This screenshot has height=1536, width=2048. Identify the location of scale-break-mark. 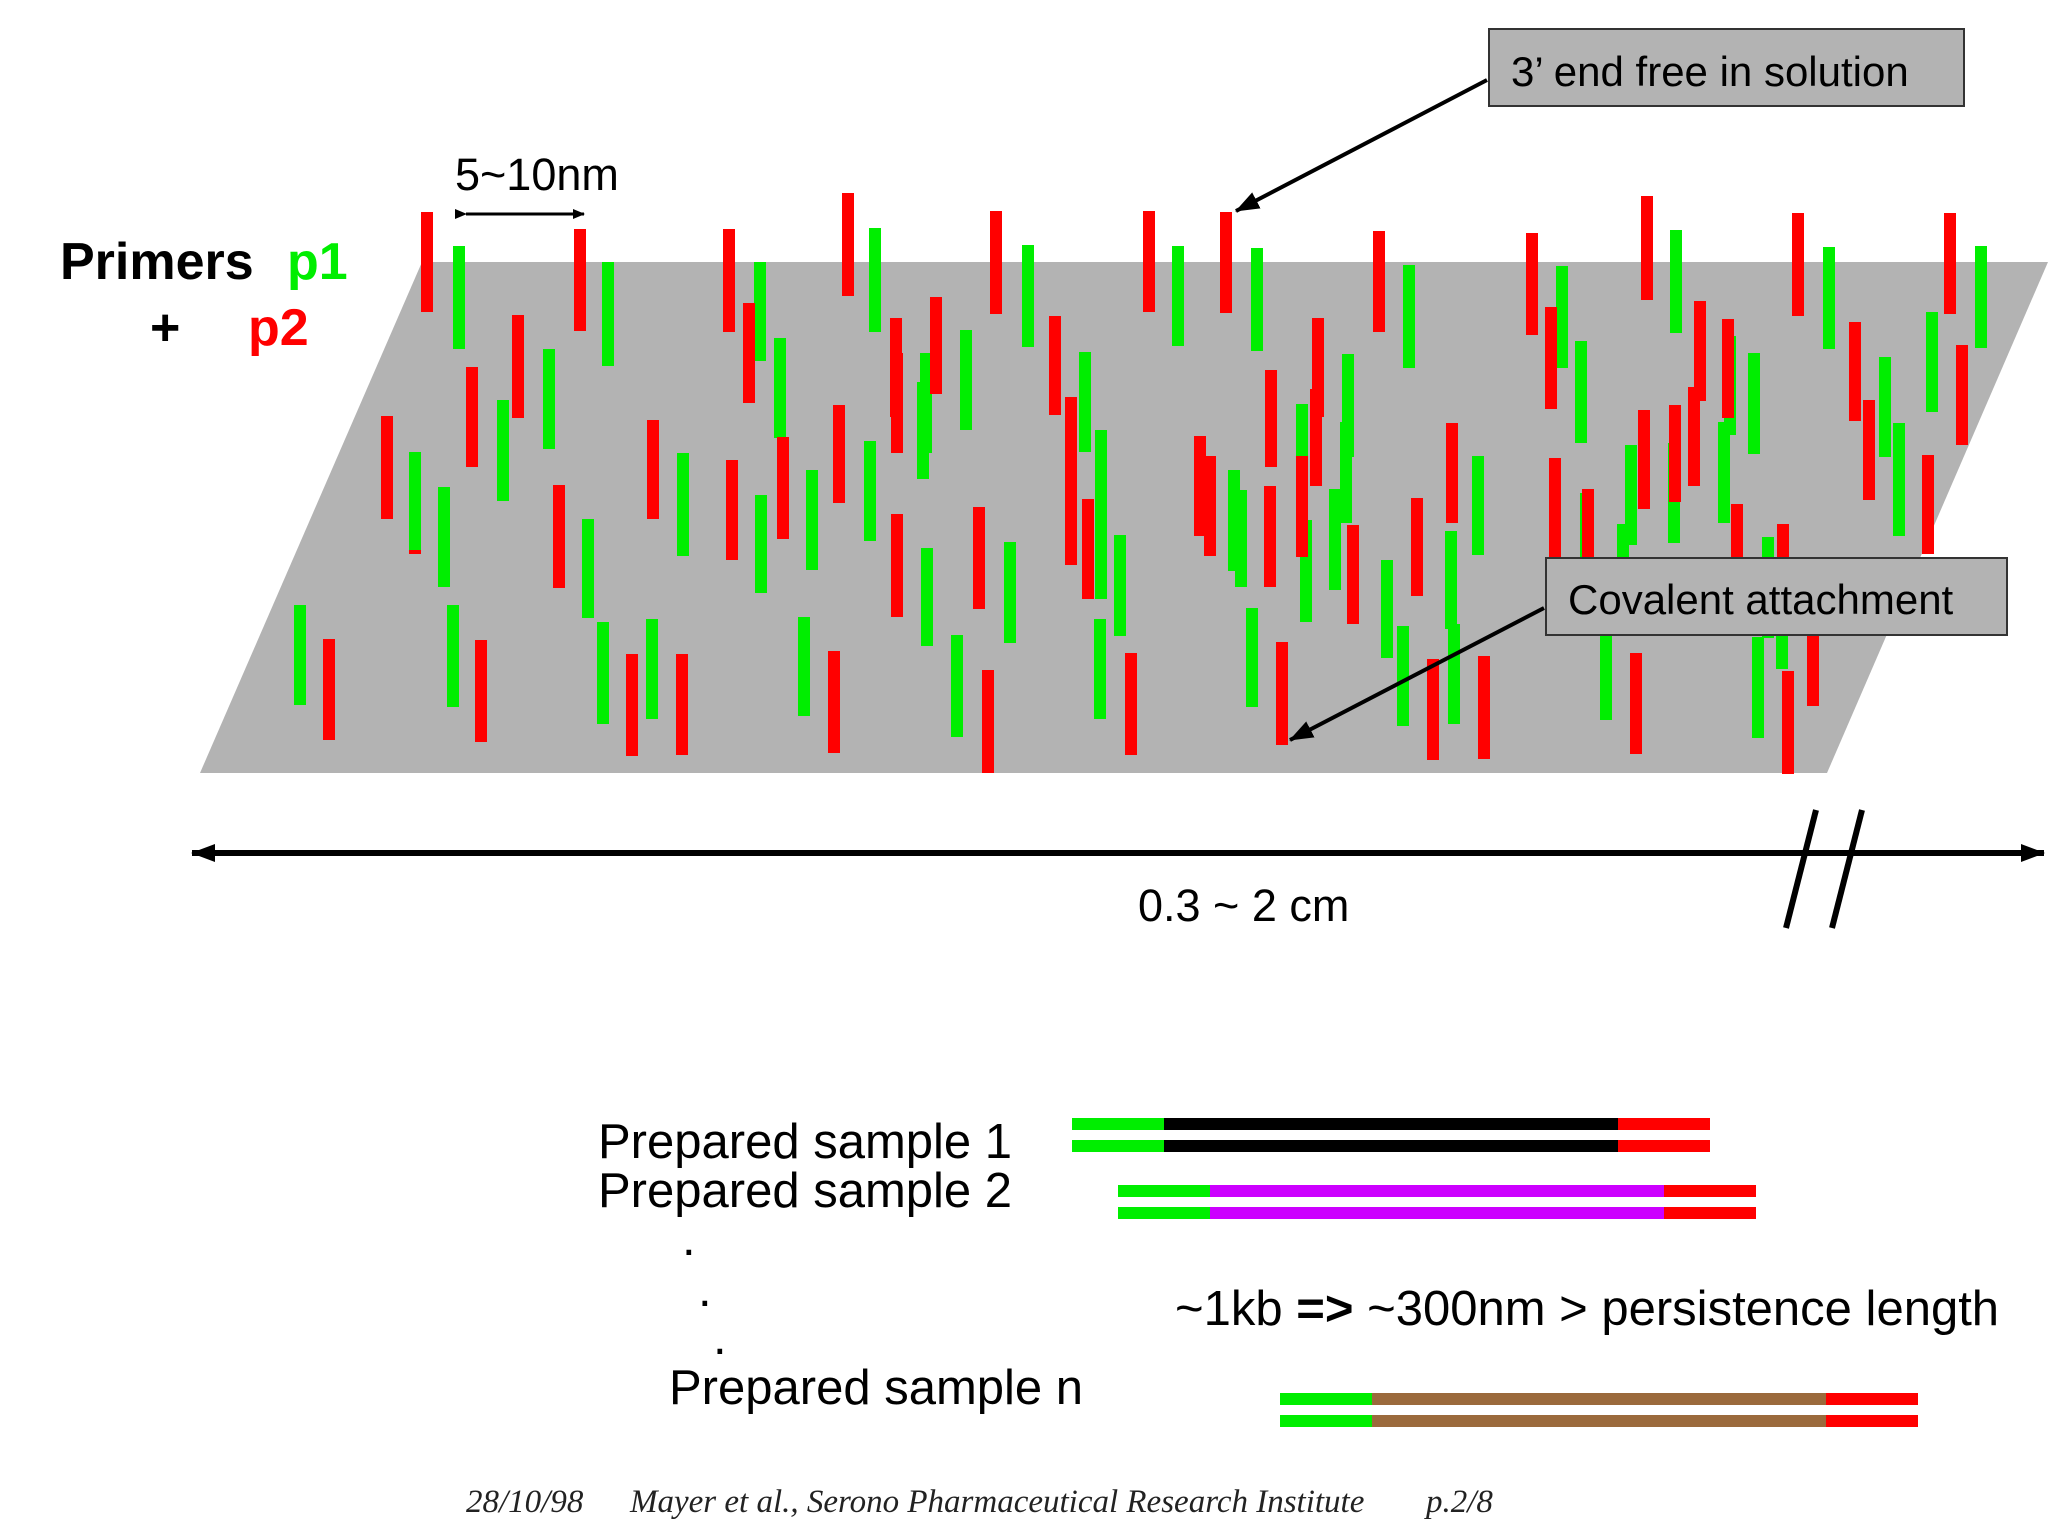
(1847, 869).